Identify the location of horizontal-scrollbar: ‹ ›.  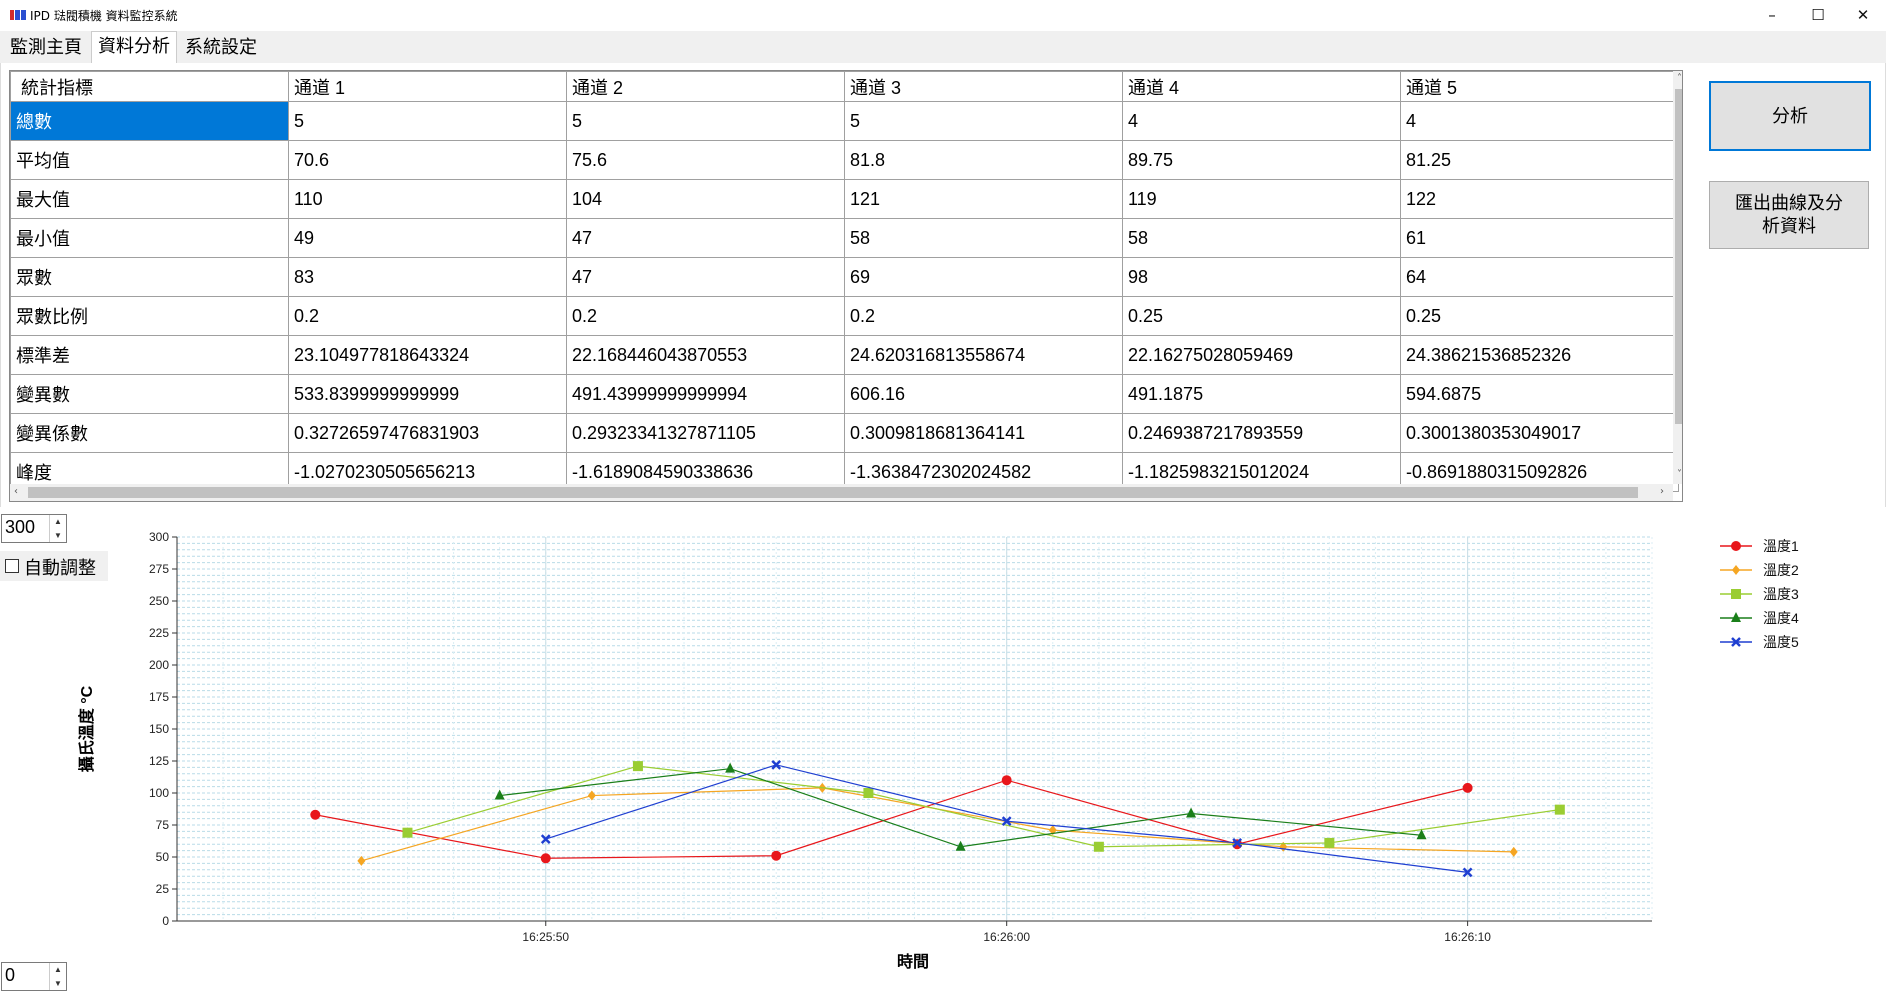
(841, 492).